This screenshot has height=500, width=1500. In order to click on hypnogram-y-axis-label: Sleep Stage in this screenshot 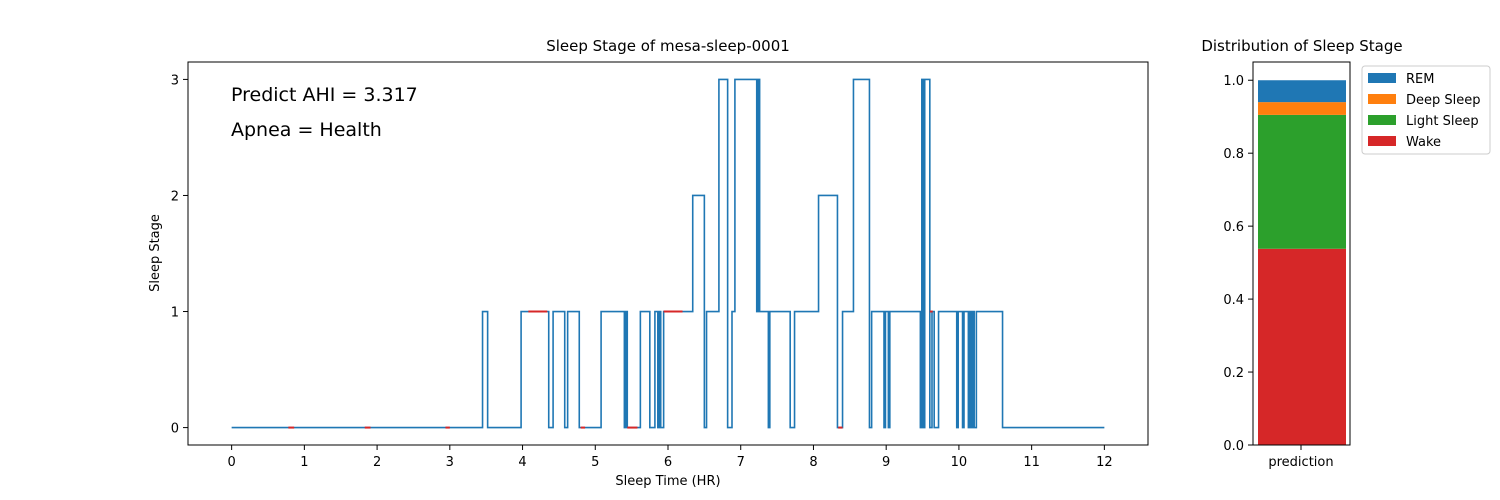, I will do `click(155, 253)`.